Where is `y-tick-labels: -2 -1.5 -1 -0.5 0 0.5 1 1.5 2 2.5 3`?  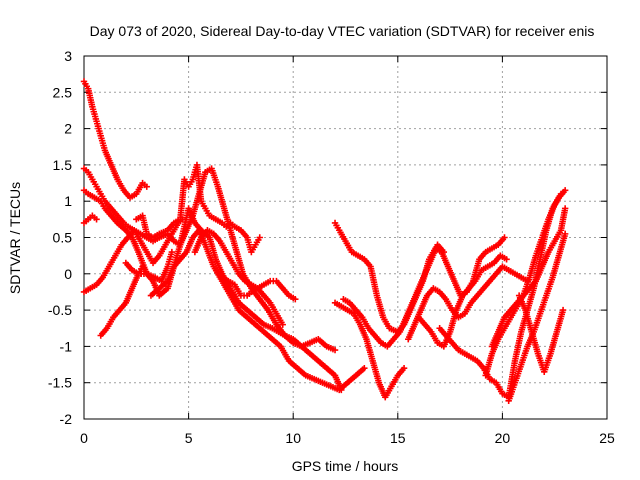 y-tick-labels: -2 -1.5 -1 -0.5 0 0.5 1 1.5 2 2.5 3 is located at coordinates (60, 237).